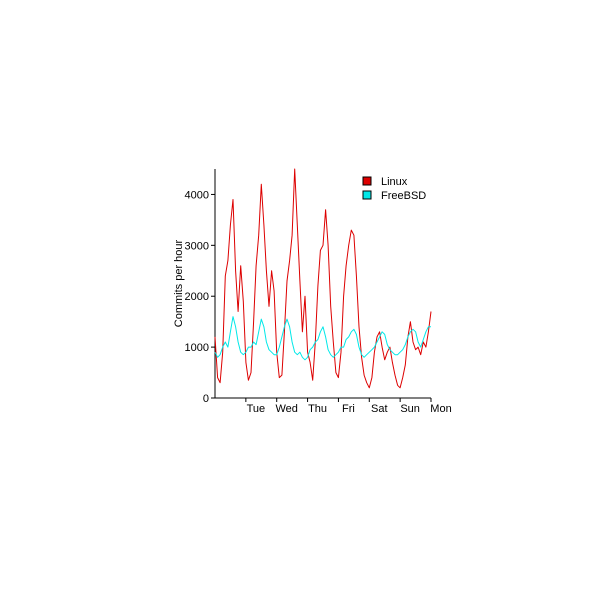 This screenshot has height=600, width=600. I want to click on legend-label-freebsd: FreeBSD, so click(403, 196).